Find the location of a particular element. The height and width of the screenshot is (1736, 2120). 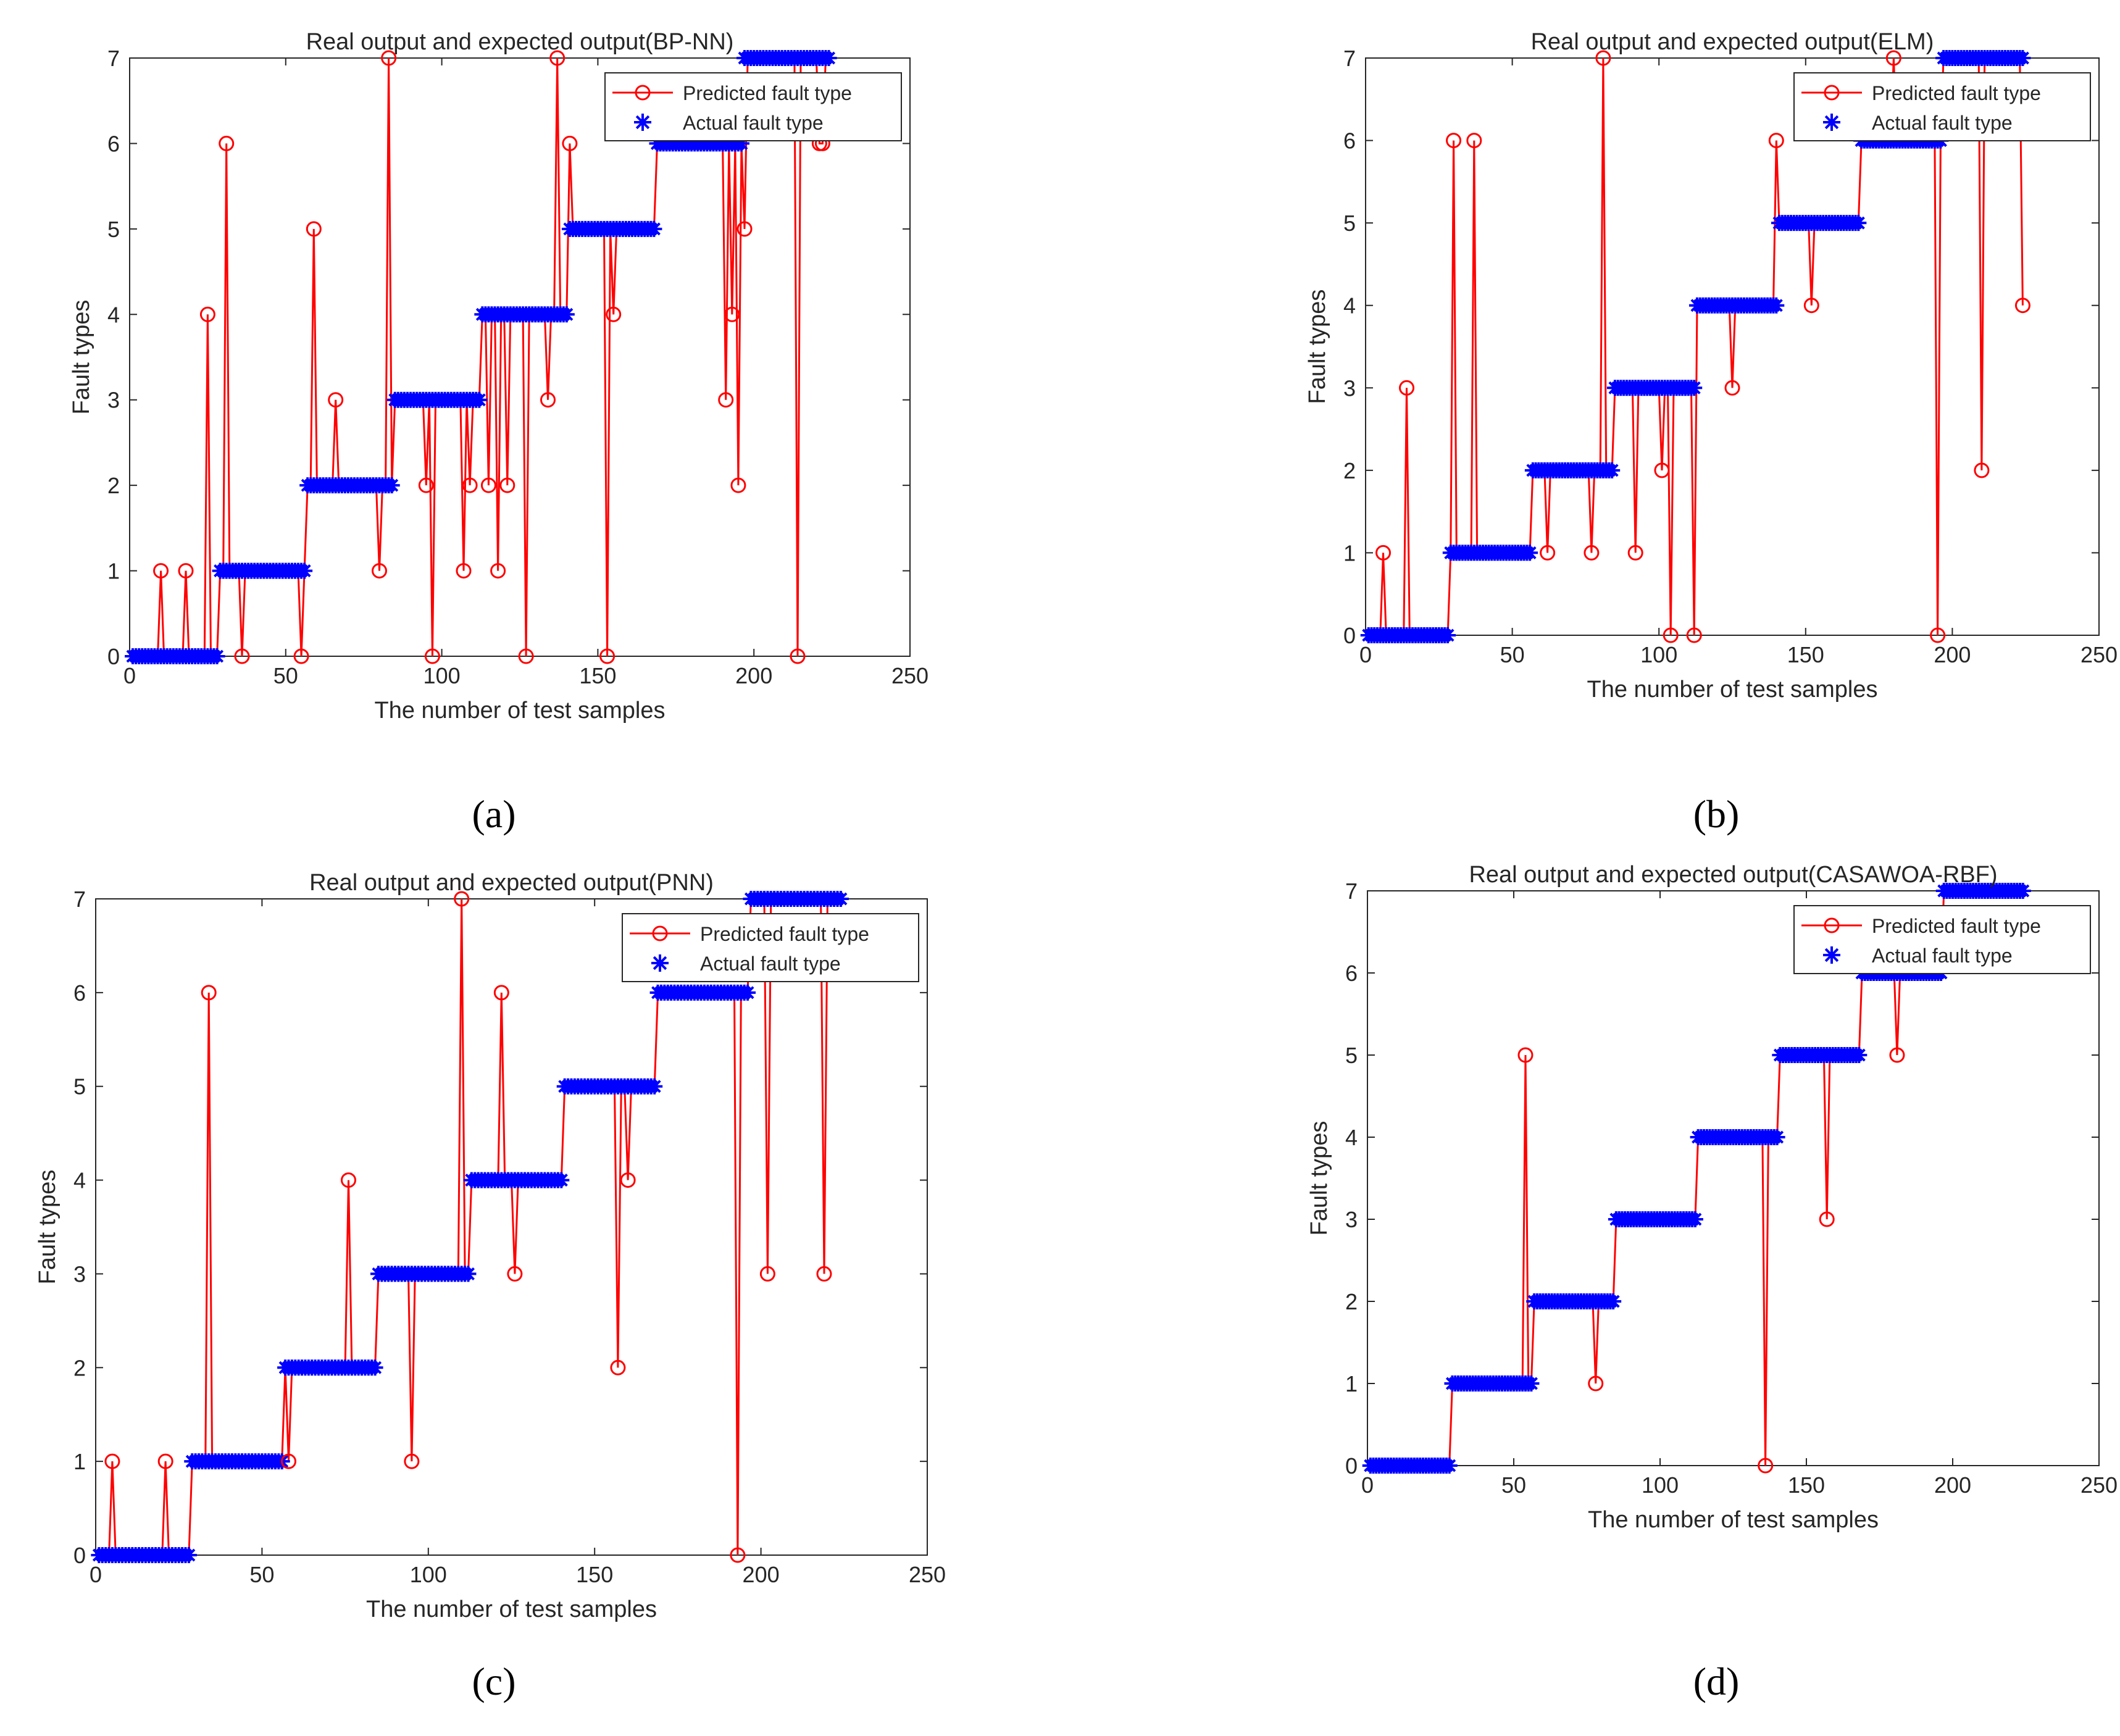

y-tick-label: 6 is located at coordinates (79, 993).